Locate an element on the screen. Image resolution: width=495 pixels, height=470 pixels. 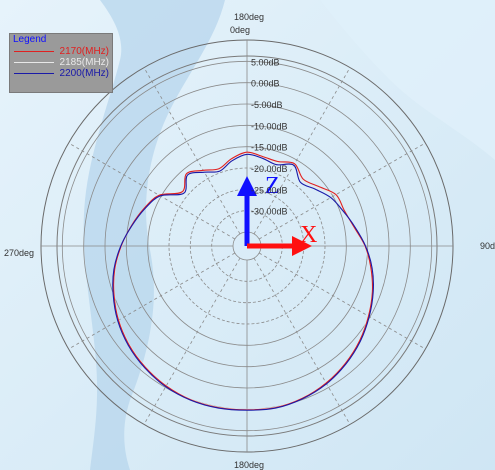
legend-title: Legend is located at coordinates (30, 39).